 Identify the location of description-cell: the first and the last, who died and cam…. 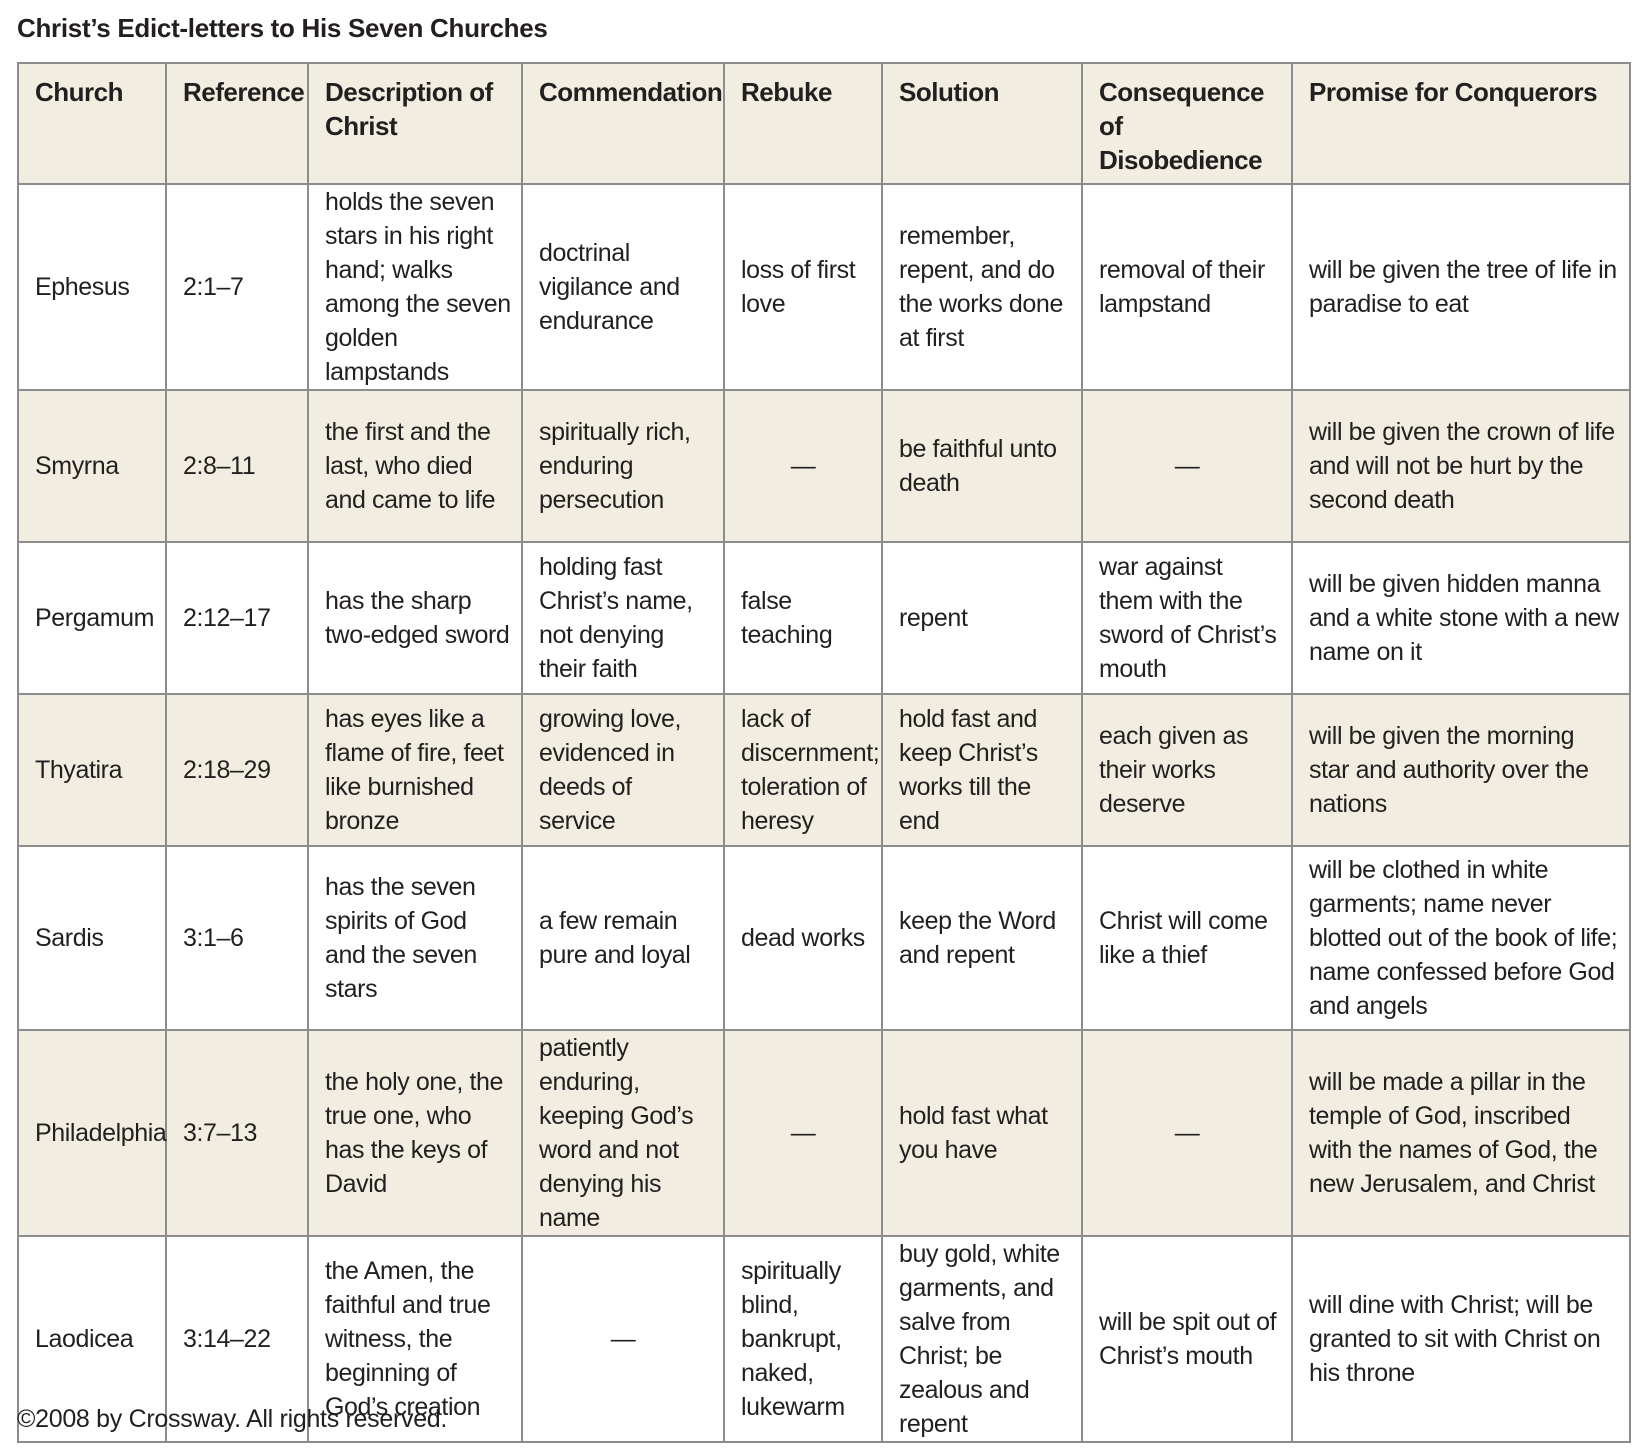
(415, 466).